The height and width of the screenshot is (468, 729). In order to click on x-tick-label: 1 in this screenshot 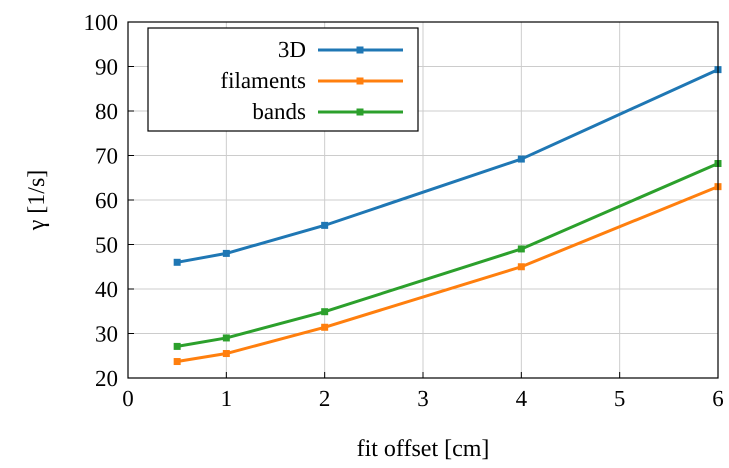, I will do `click(226, 398)`.